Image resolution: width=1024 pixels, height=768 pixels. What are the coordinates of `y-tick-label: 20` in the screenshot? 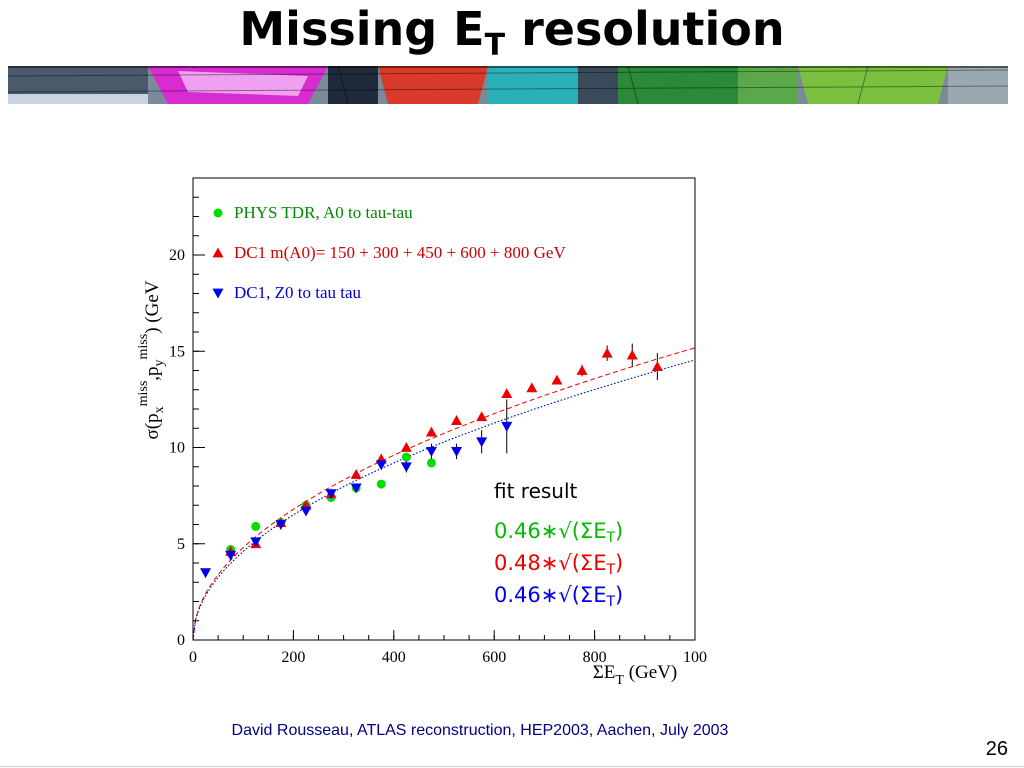 It's located at (177, 255).